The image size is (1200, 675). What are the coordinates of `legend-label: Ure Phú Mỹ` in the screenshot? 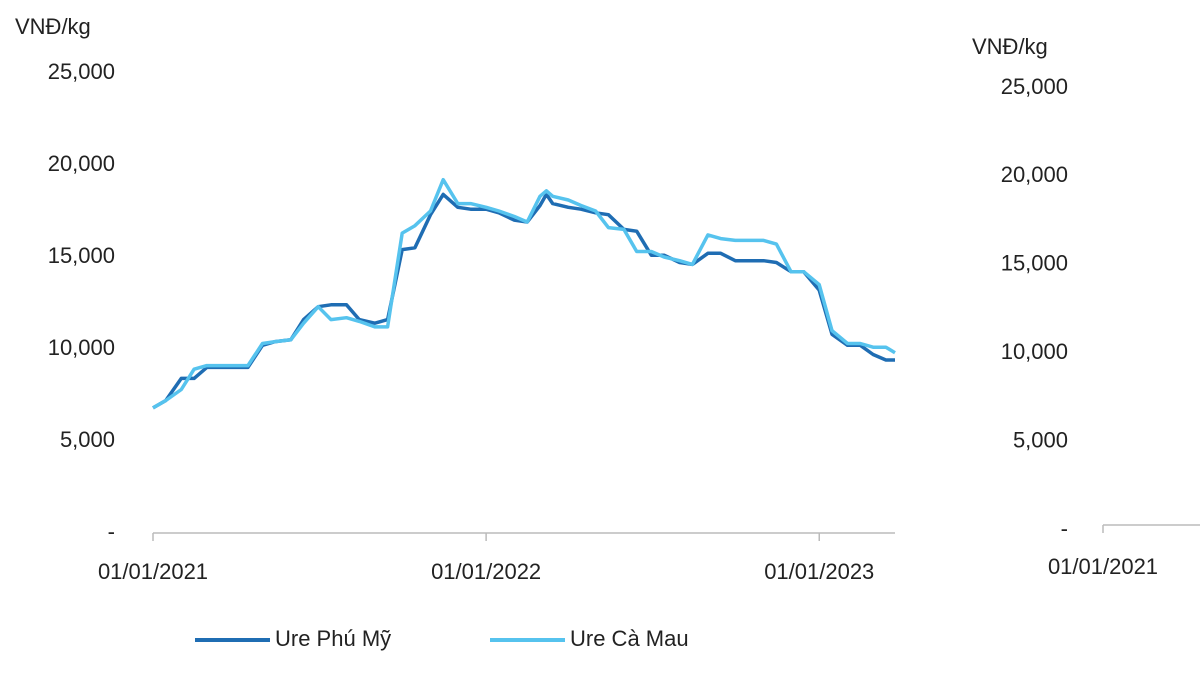 It's located at (333, 638).